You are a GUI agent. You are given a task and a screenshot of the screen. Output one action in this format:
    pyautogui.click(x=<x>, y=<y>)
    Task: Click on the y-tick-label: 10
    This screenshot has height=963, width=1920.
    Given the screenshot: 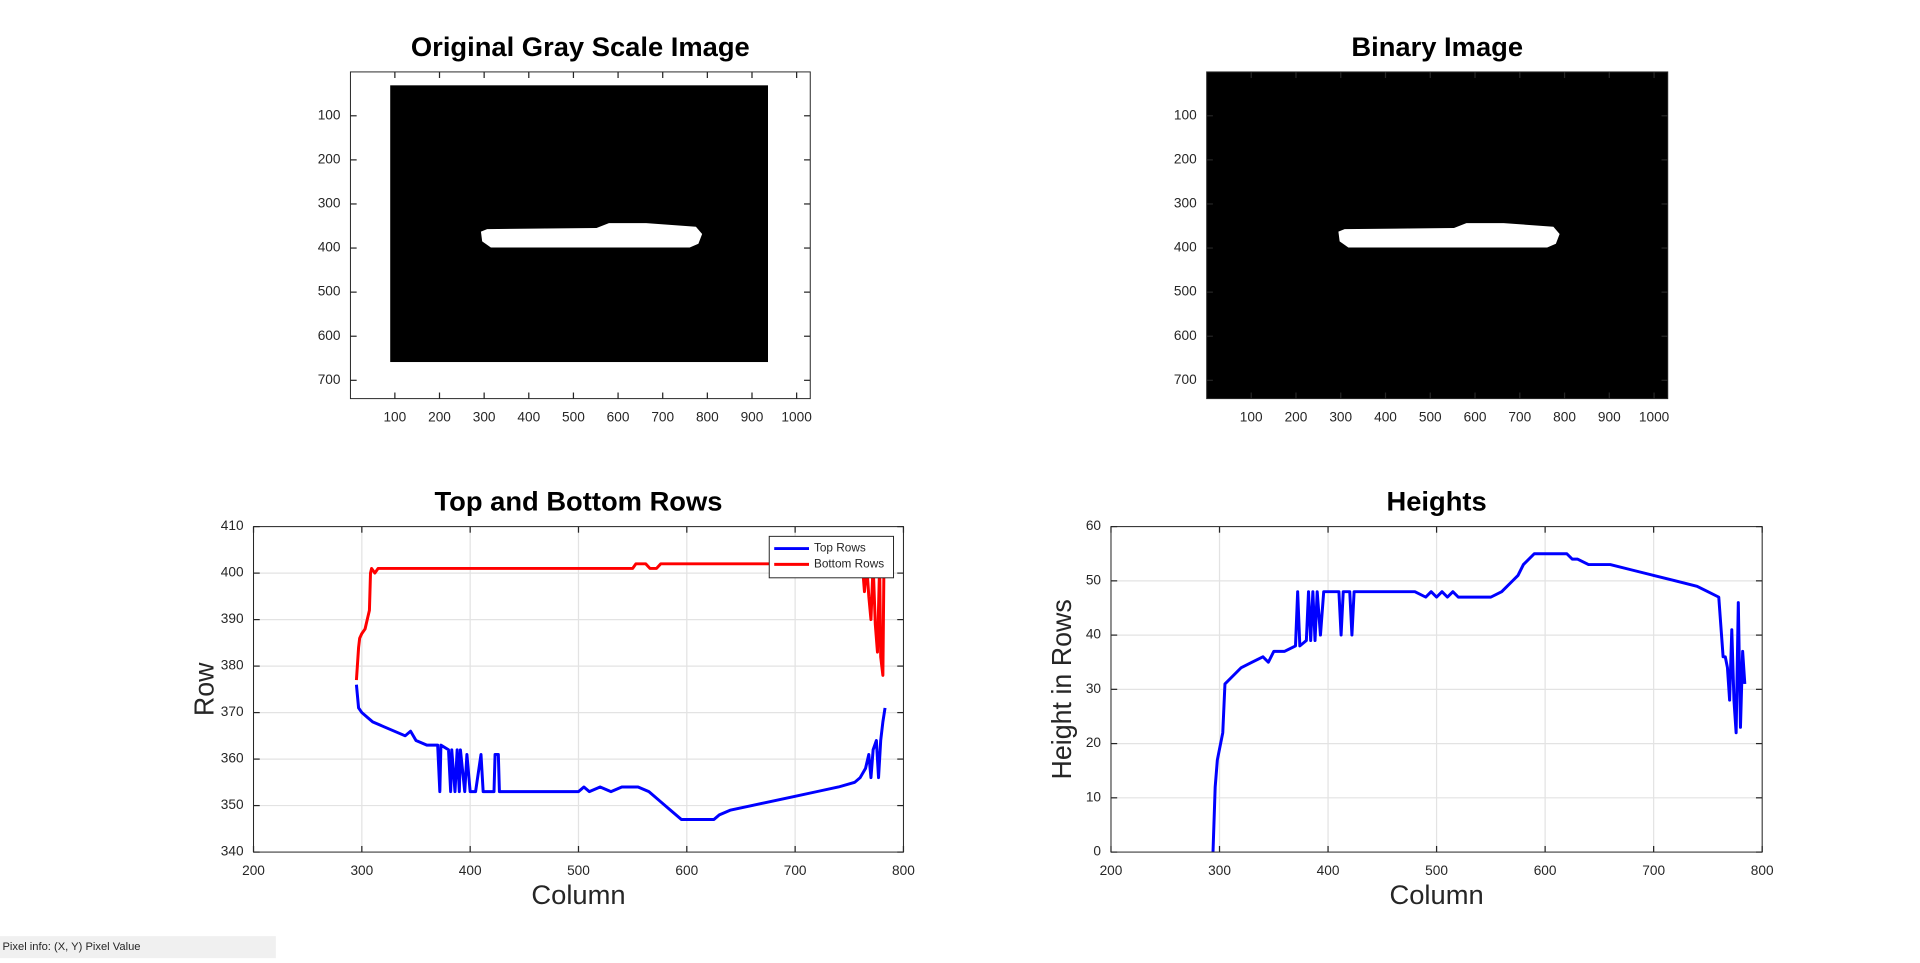 What is the action you would take?
    pyautogui.click(x=1093, y=796)
    